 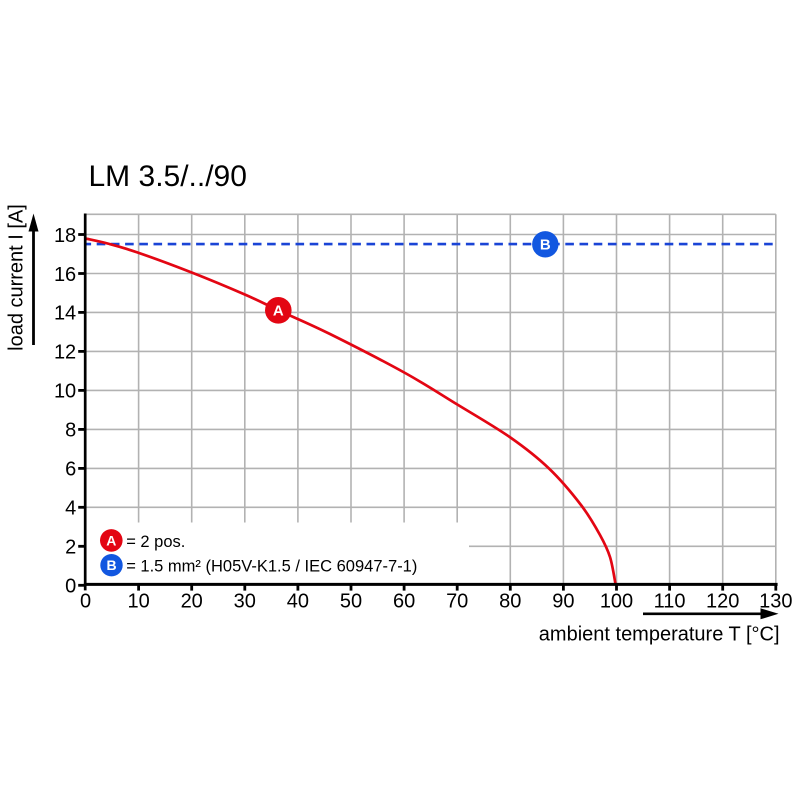 I want to click on svg-text: 80, so click(x=510, y=602).